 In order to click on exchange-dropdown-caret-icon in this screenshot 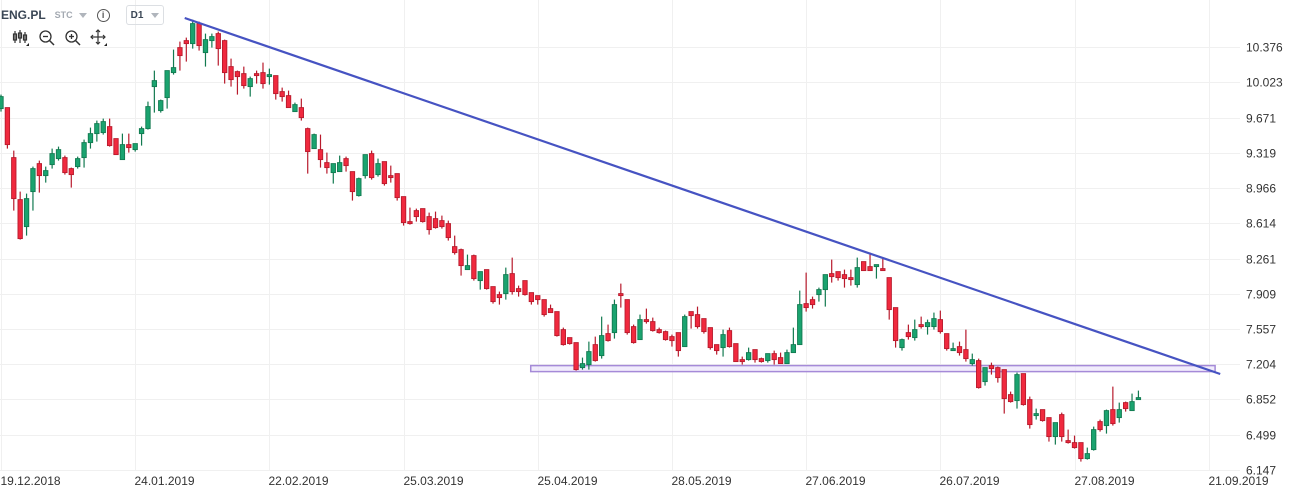, I will do `click(82, 15)`.